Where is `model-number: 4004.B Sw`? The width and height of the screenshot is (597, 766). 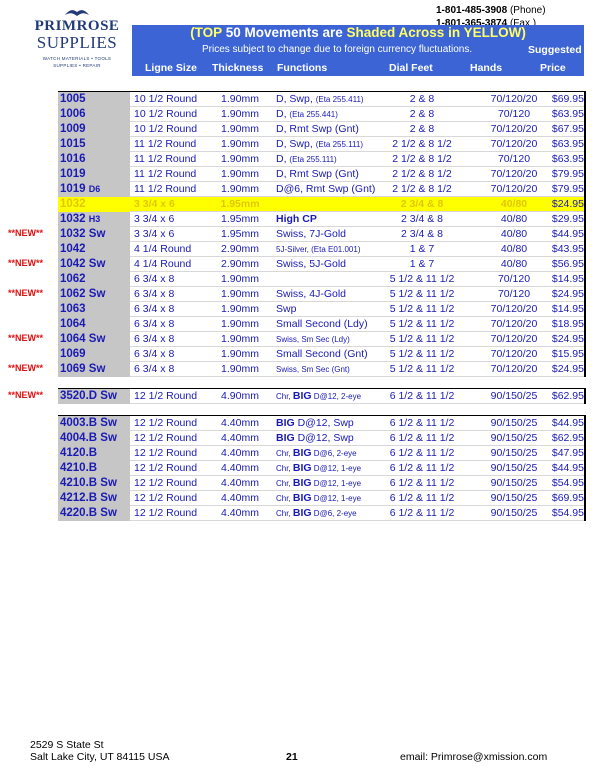
model-number: 4004.B Sw is located at coordinates (88, 438).